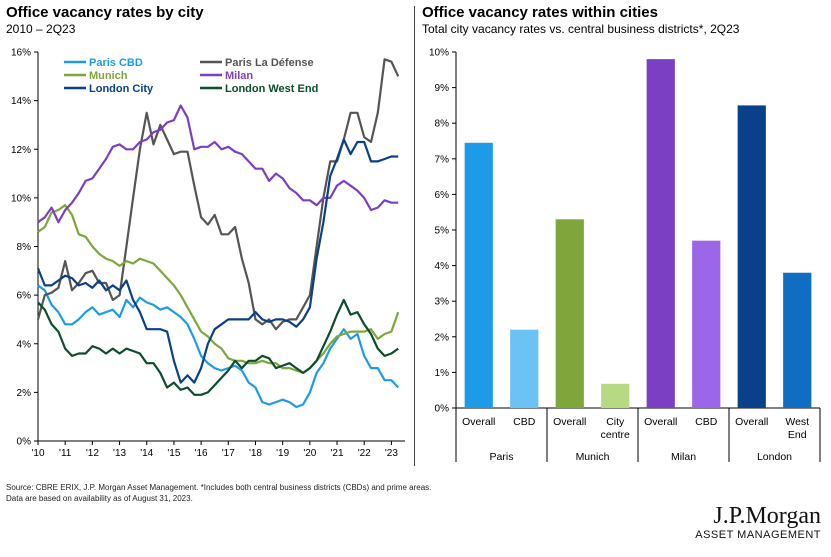 This screenshot has width=831, height=557. Describe the element at coordinates (478, 422) in the screenshot. I see `bar-label-paris-overall: Overall` at that location.